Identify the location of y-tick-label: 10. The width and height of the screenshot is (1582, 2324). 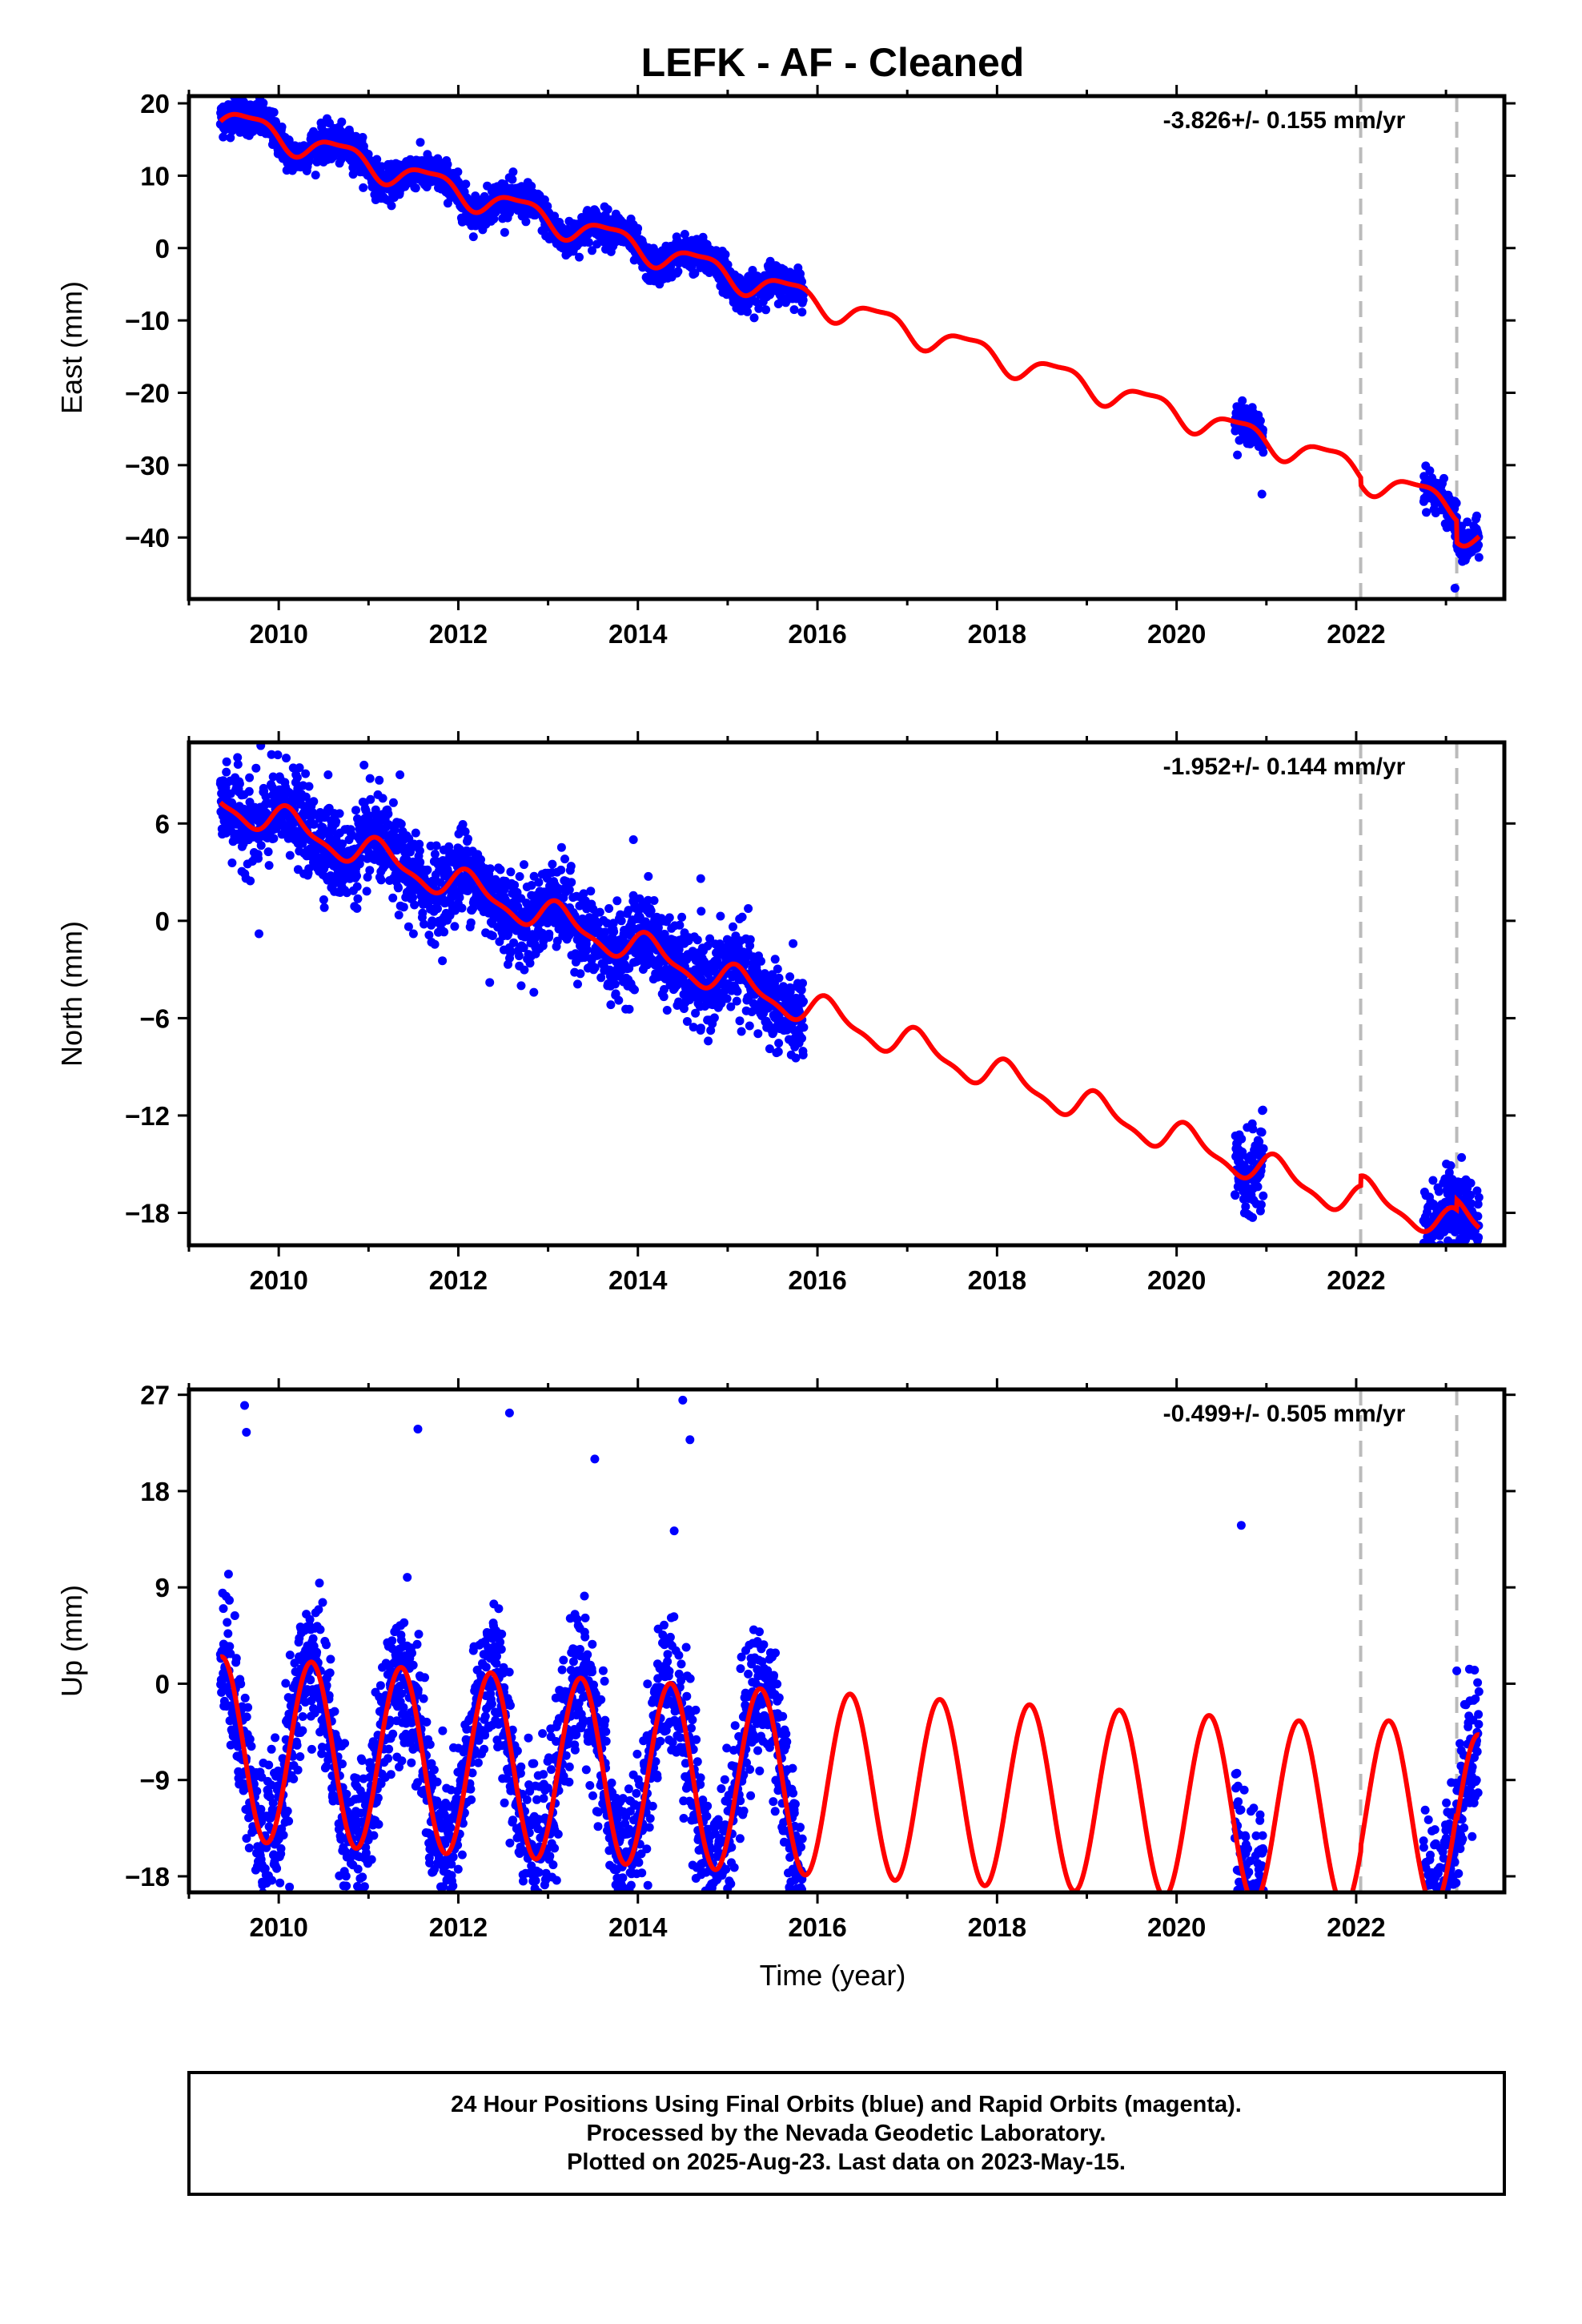
(155, 176).